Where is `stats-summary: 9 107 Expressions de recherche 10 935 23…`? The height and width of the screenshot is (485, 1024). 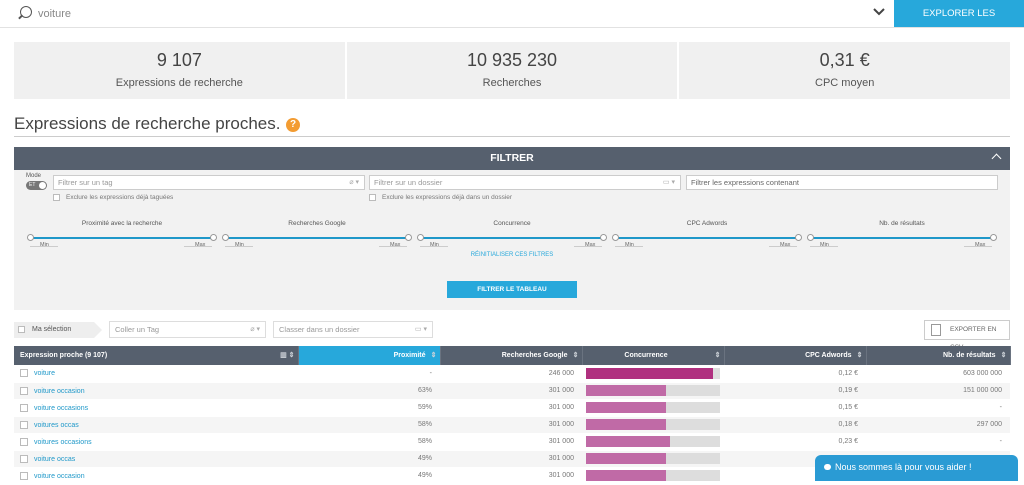 stats-summary: 9 107 Expressions de recherche 10 935 23… is located at coordinates (512, 70).